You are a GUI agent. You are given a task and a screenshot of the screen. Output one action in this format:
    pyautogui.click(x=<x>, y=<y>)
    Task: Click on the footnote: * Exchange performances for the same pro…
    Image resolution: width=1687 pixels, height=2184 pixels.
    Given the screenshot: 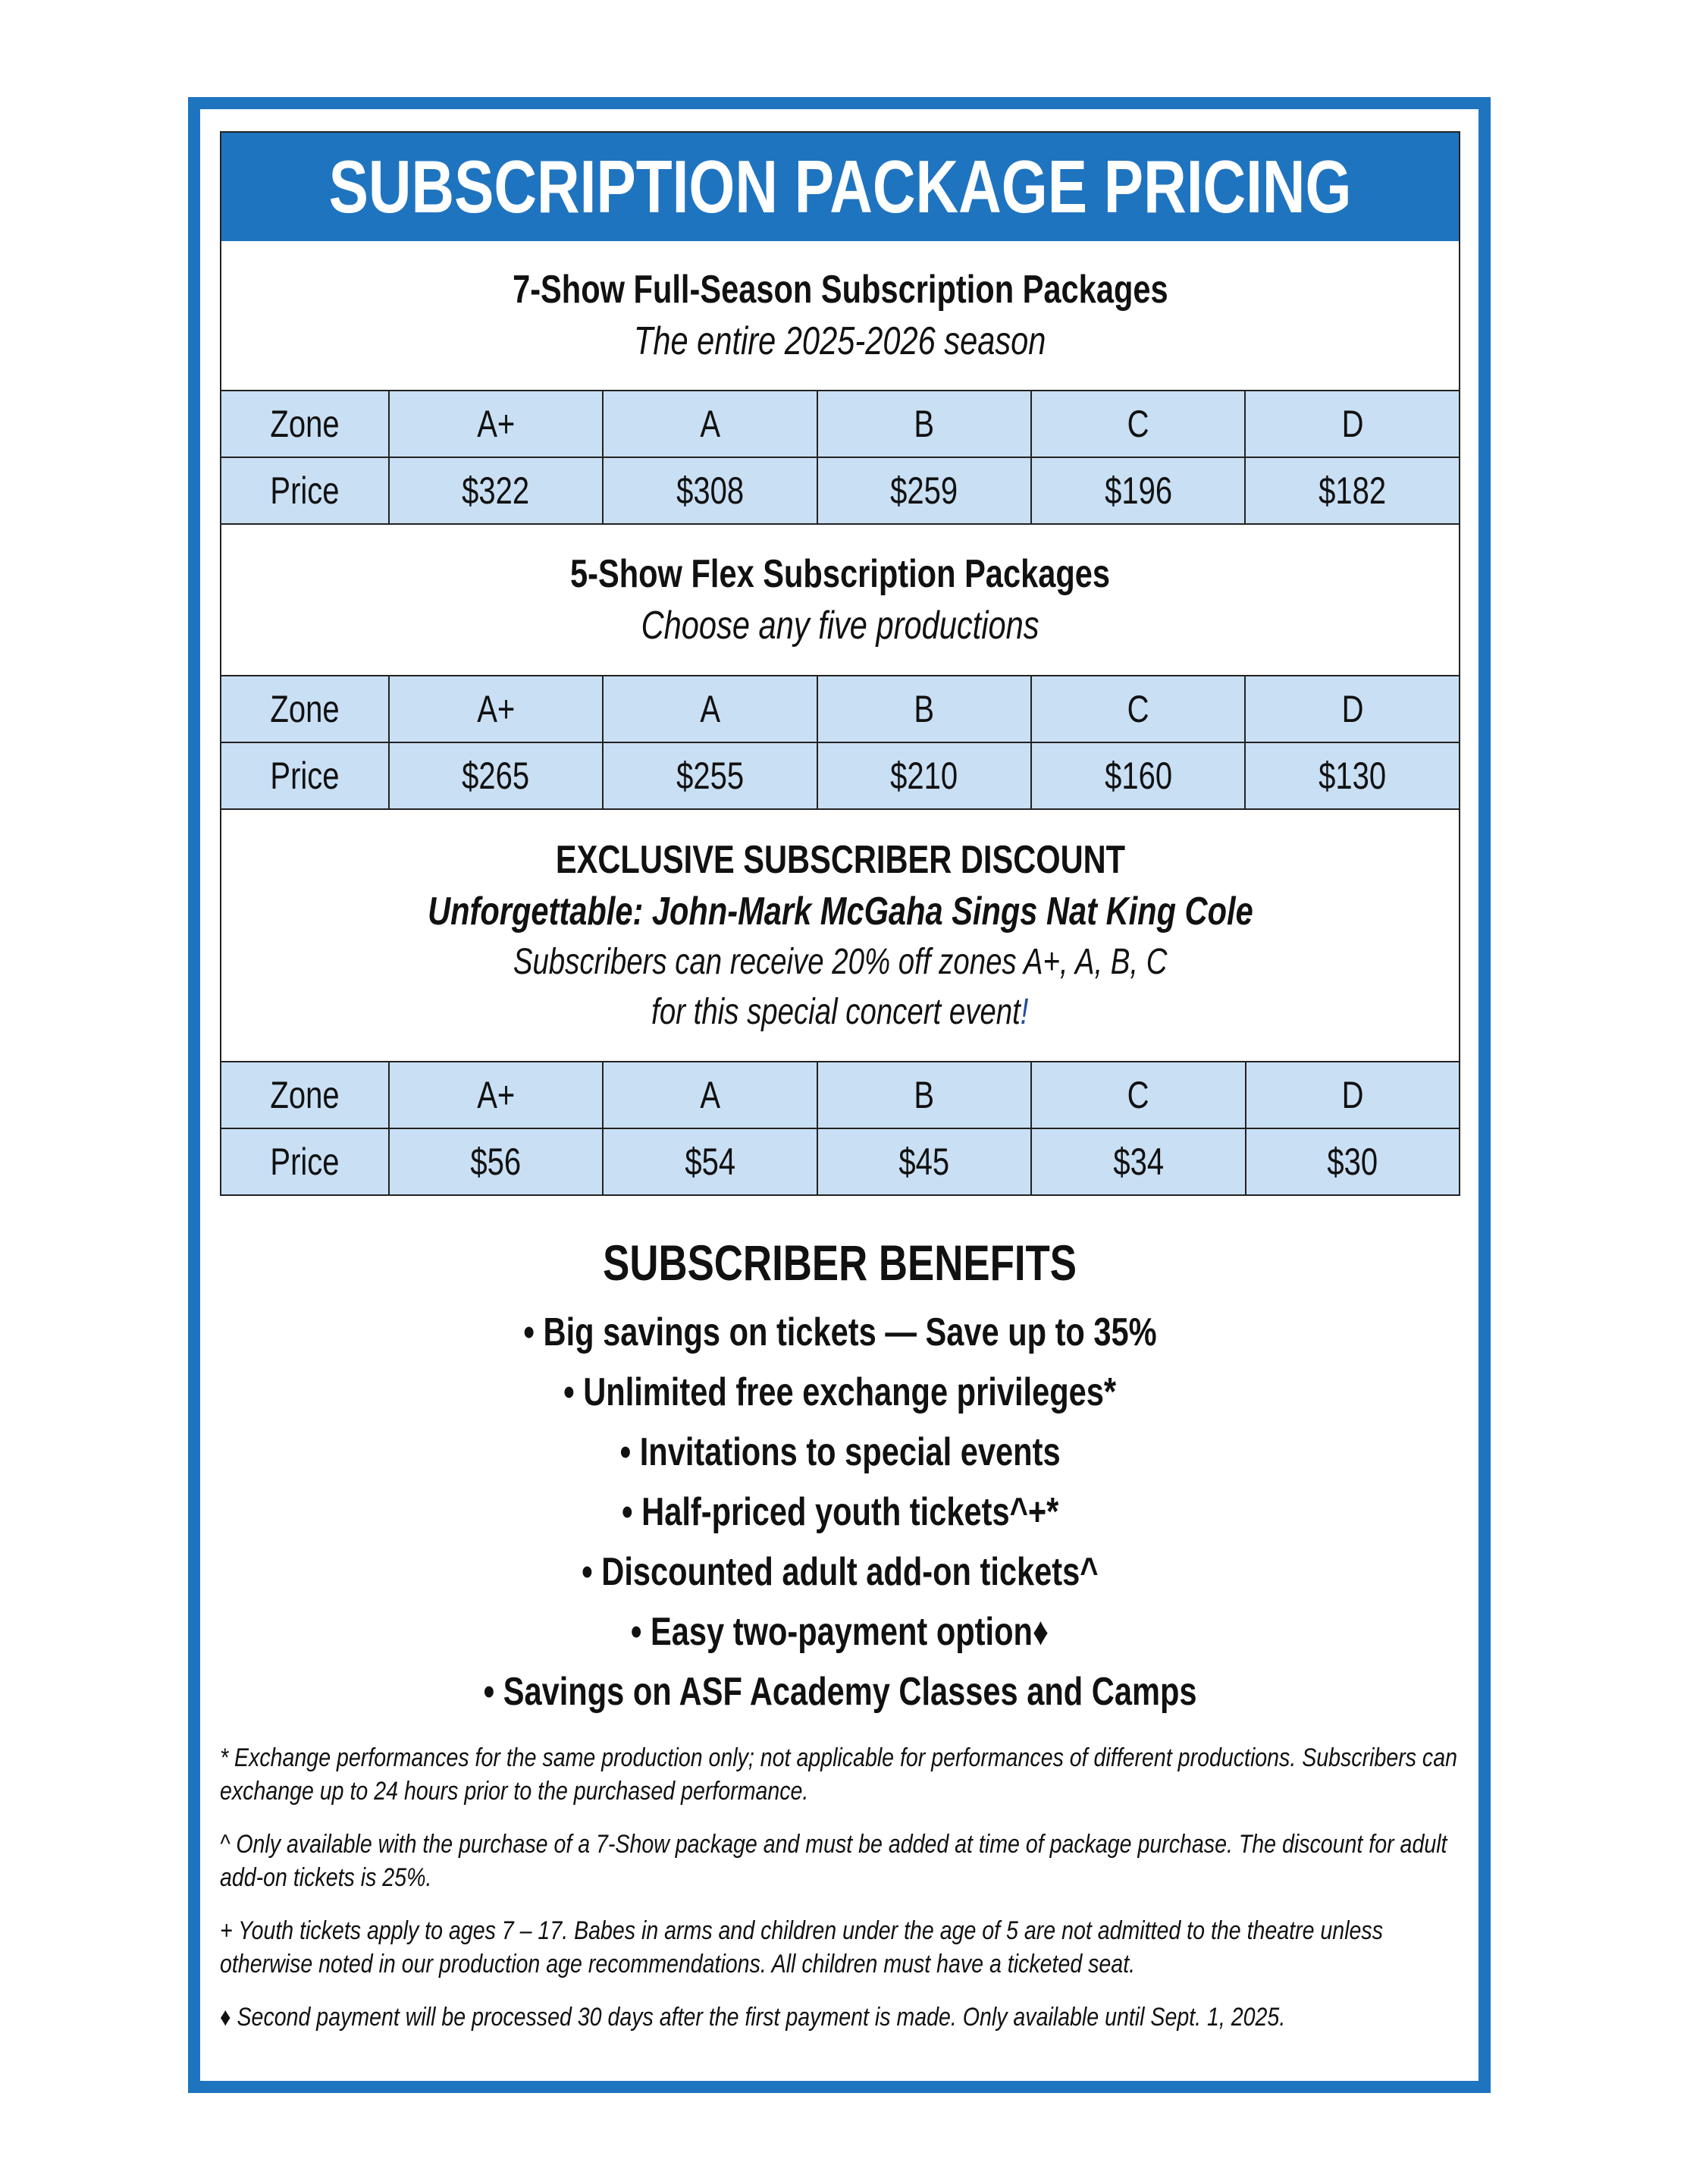 What is the action you would take?
    pyautogui.click(x=838, y=1774)
    